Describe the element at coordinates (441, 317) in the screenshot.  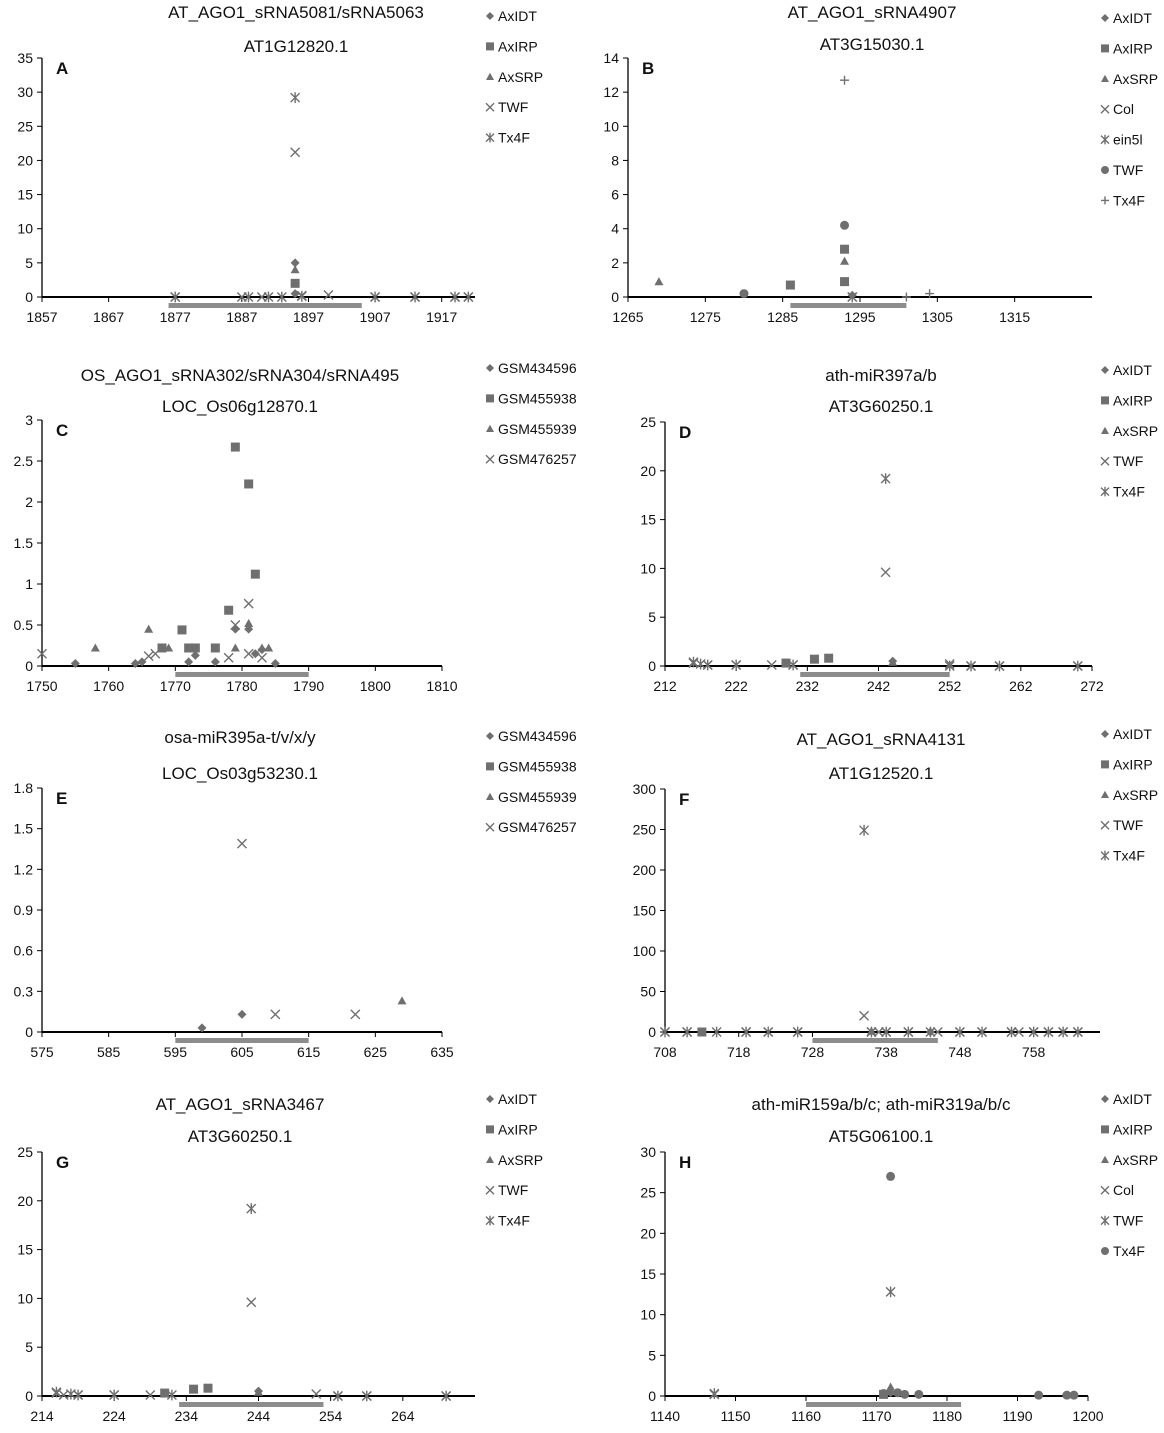
I see `x-tick-label: 1917` at that location.